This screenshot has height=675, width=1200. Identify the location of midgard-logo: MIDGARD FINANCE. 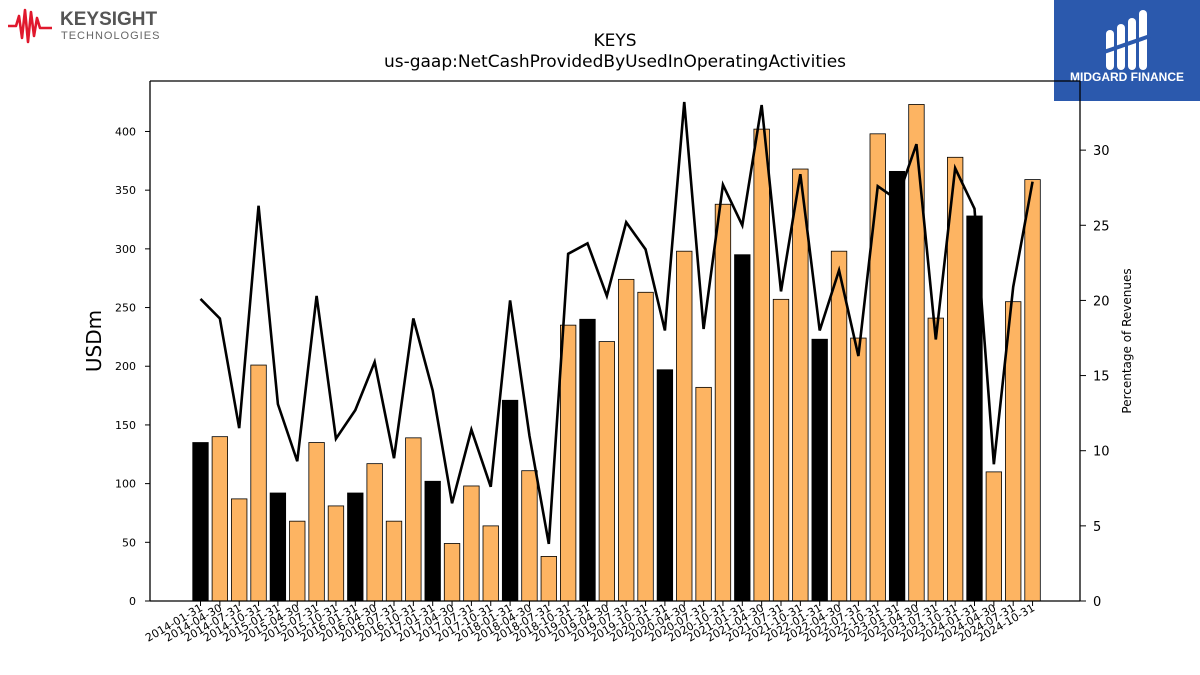
(1127, 50).